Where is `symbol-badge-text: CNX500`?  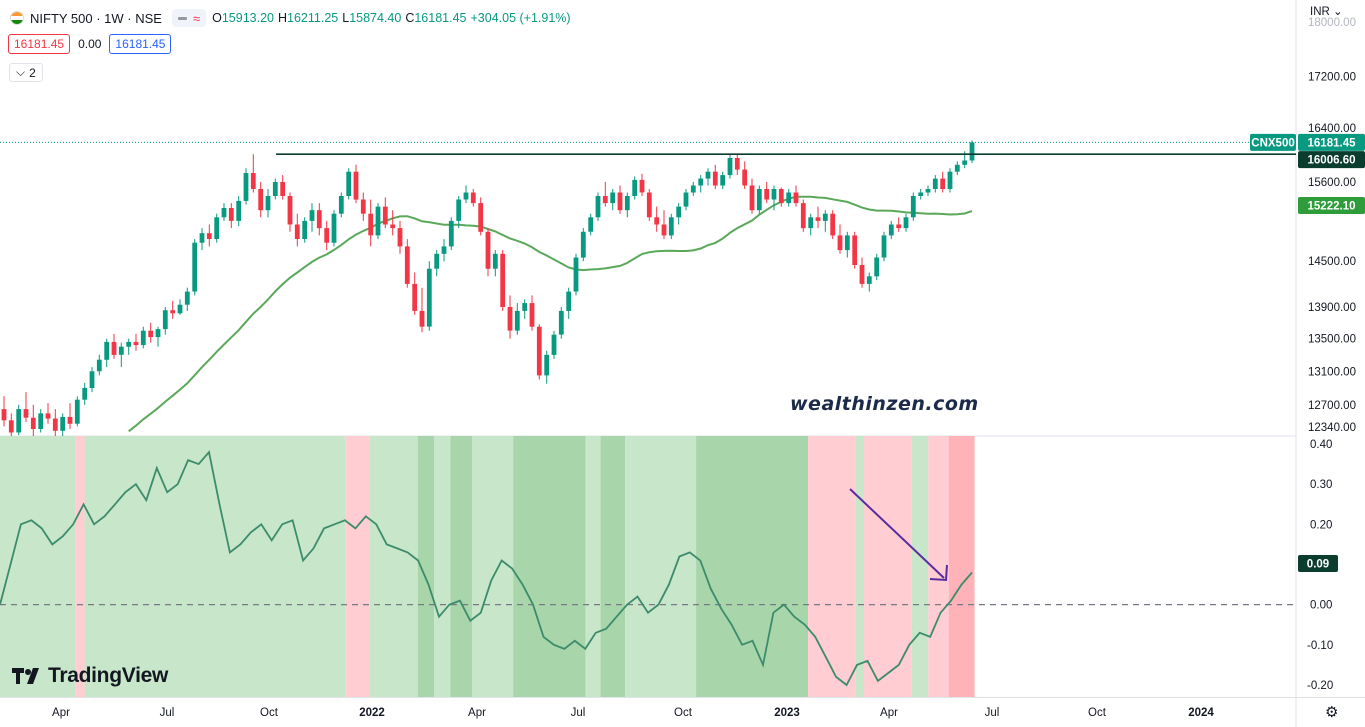 symbol-badge-text: CNX500 is located at coordinates (1272, 143).